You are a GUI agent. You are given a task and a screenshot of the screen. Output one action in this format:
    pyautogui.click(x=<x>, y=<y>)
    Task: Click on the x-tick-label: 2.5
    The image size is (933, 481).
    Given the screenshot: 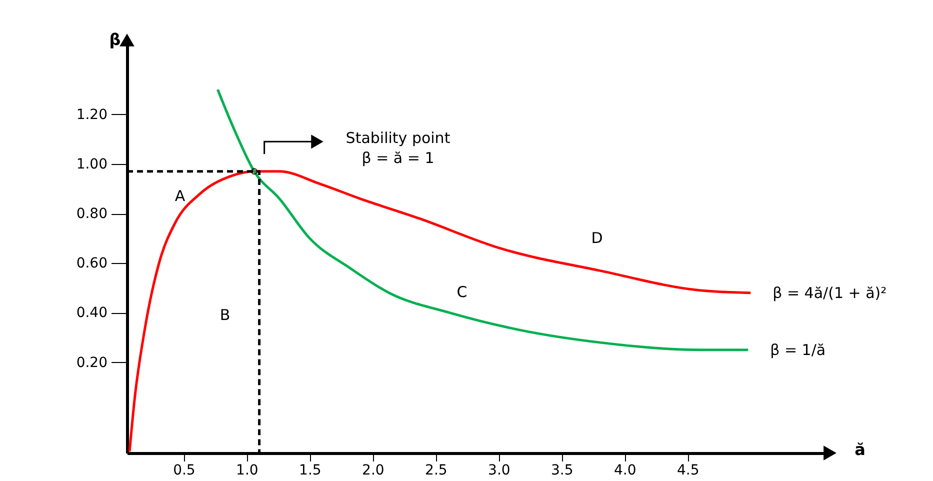 What is the action you would take?
    pyautogui.click(x=436, y=470)
    